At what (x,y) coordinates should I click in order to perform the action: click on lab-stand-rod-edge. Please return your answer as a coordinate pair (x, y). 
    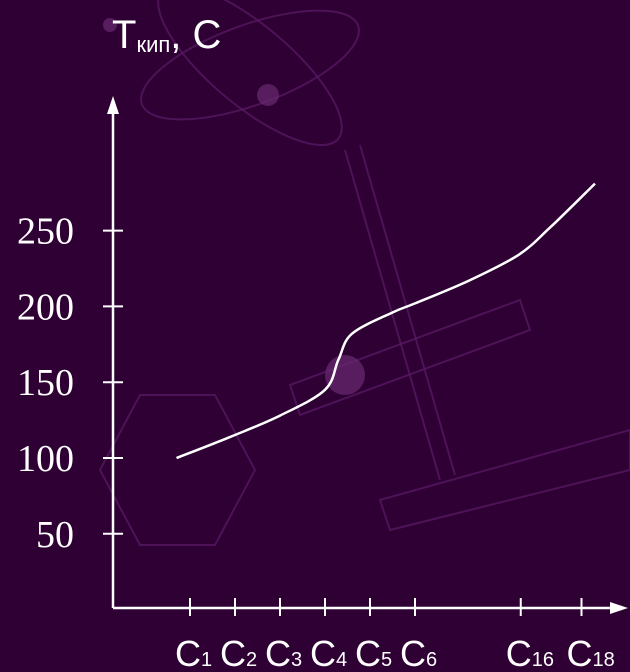
    Looking at the image, I should click on (407, 310).